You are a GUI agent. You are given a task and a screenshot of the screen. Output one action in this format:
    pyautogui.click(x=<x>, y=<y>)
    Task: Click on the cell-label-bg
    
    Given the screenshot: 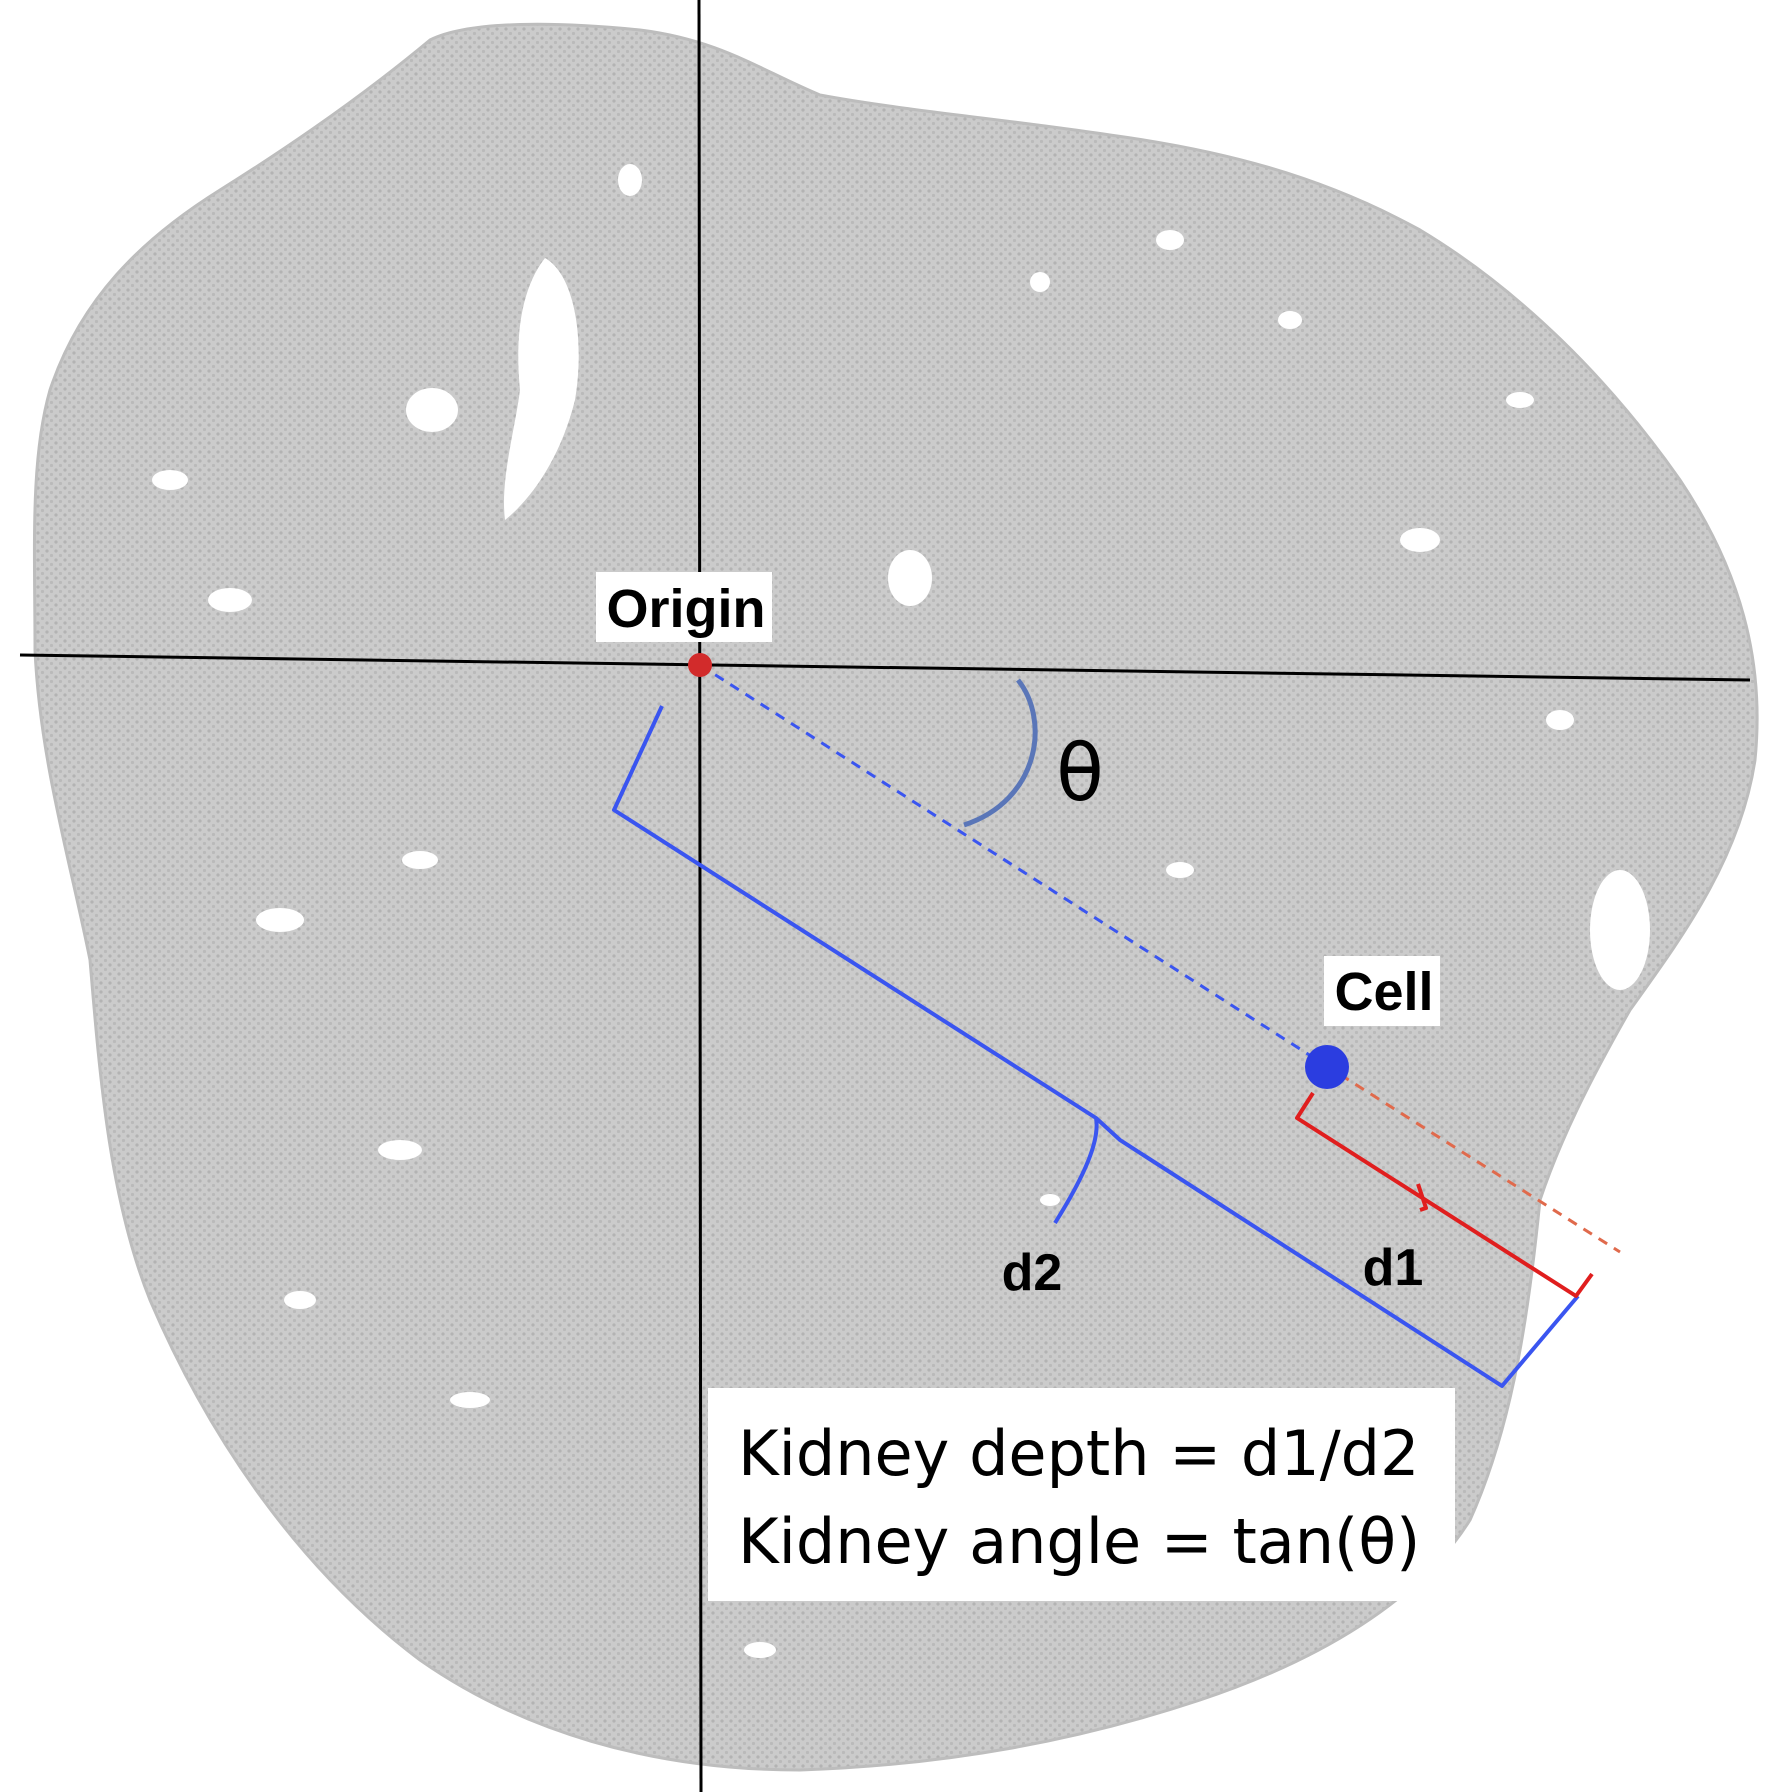 What is the action you would take?
    pyautogui.click(x=1382, y=991)
    